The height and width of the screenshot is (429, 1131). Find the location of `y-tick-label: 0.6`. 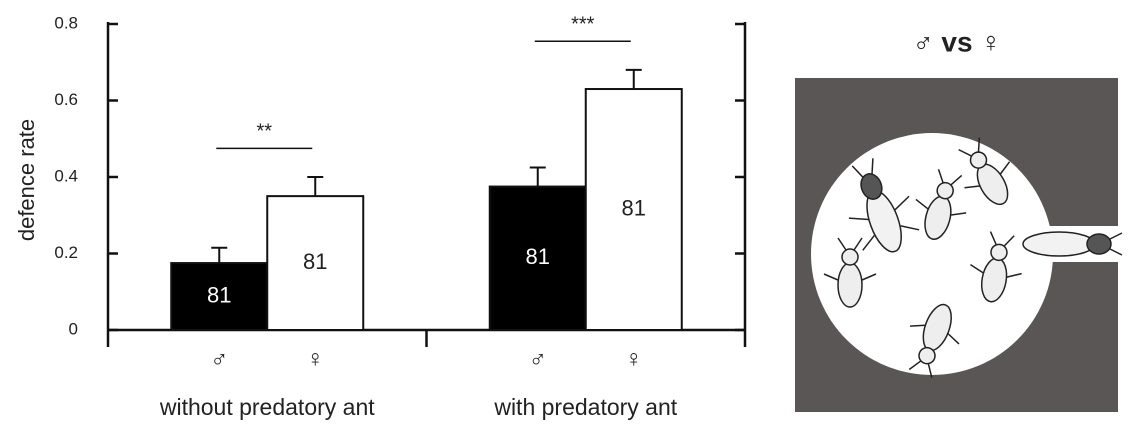

y-tick-label: 0.6 is located at coordinates (66, 99).